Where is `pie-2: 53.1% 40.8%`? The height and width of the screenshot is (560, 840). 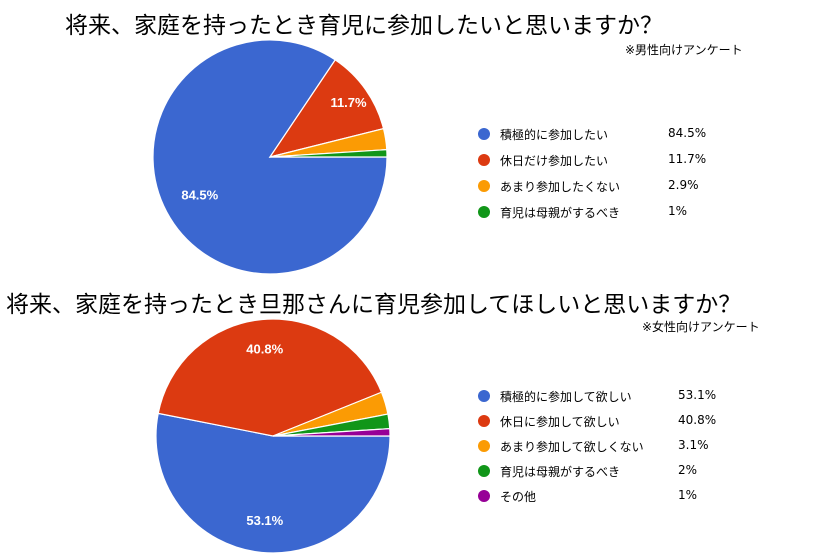
pie-2: 53.1% 40.8% is located at coordinates (273, 436).